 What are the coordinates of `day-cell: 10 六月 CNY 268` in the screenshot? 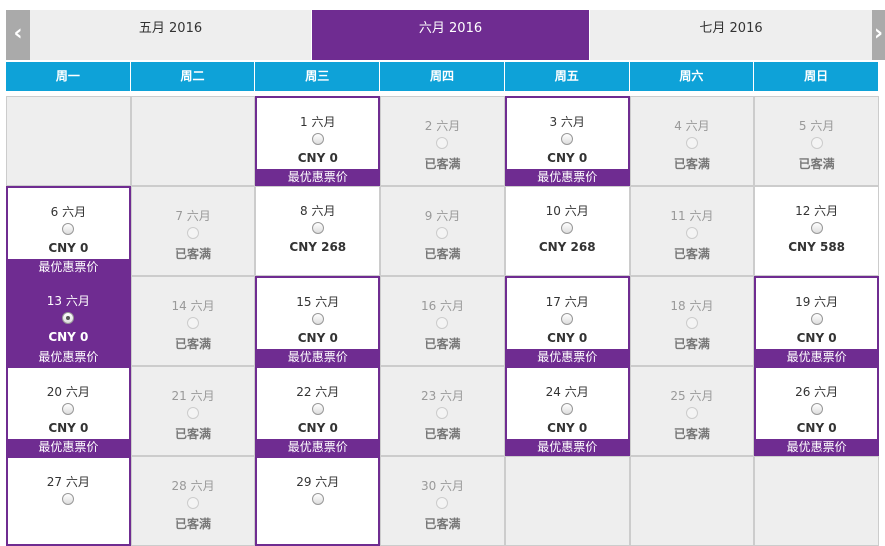 It's located at (567, 231).